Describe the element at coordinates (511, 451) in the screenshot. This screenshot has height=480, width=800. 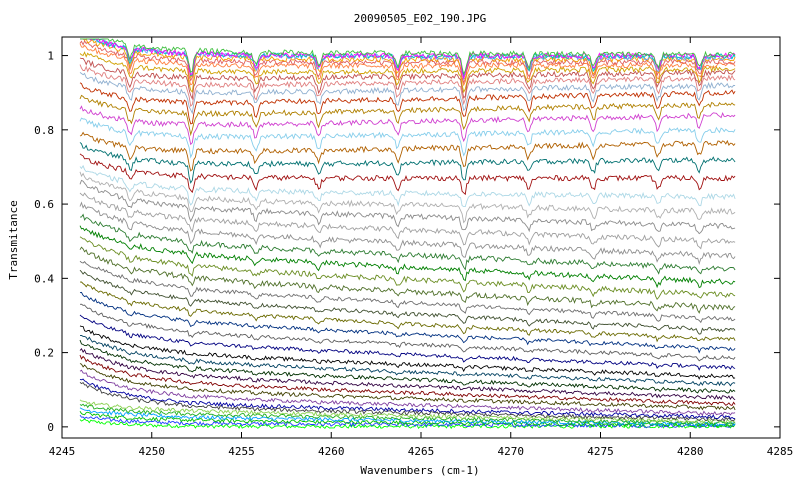
I see `x-tick-label: 4270` at that location.